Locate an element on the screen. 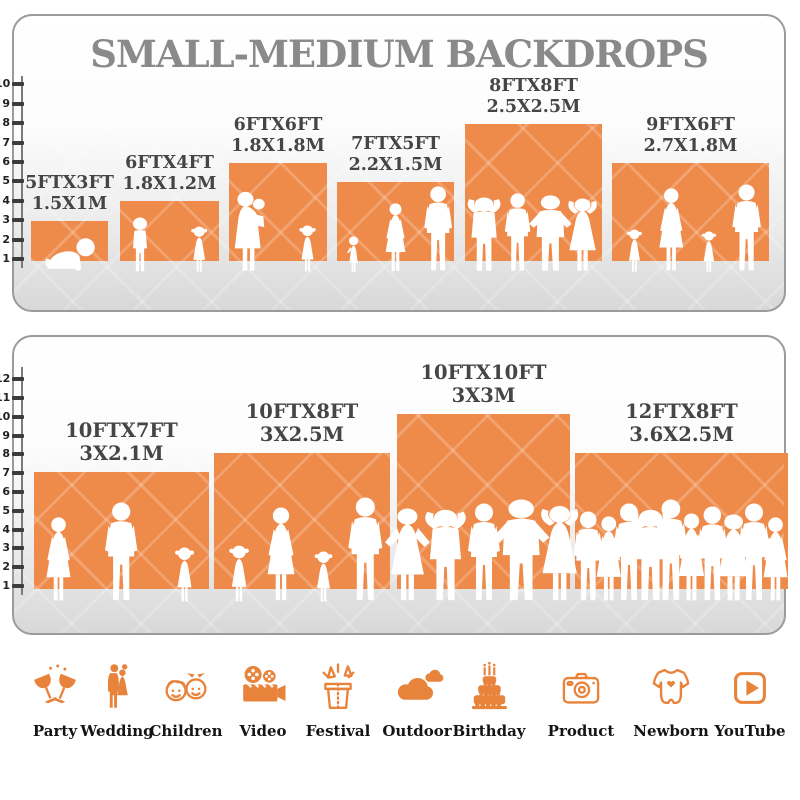 The width and height of the screenshot is (800, 800). backdrop-size-label: 6FTX6FT 1.8X1.8M is located at coordinates (278, 136).